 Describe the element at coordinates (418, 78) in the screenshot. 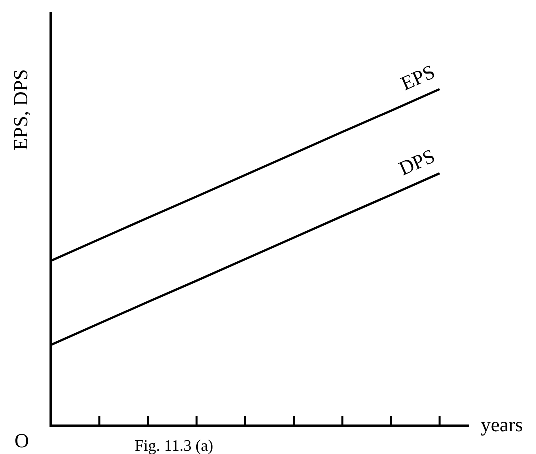

I see `text: EPS` at that location.